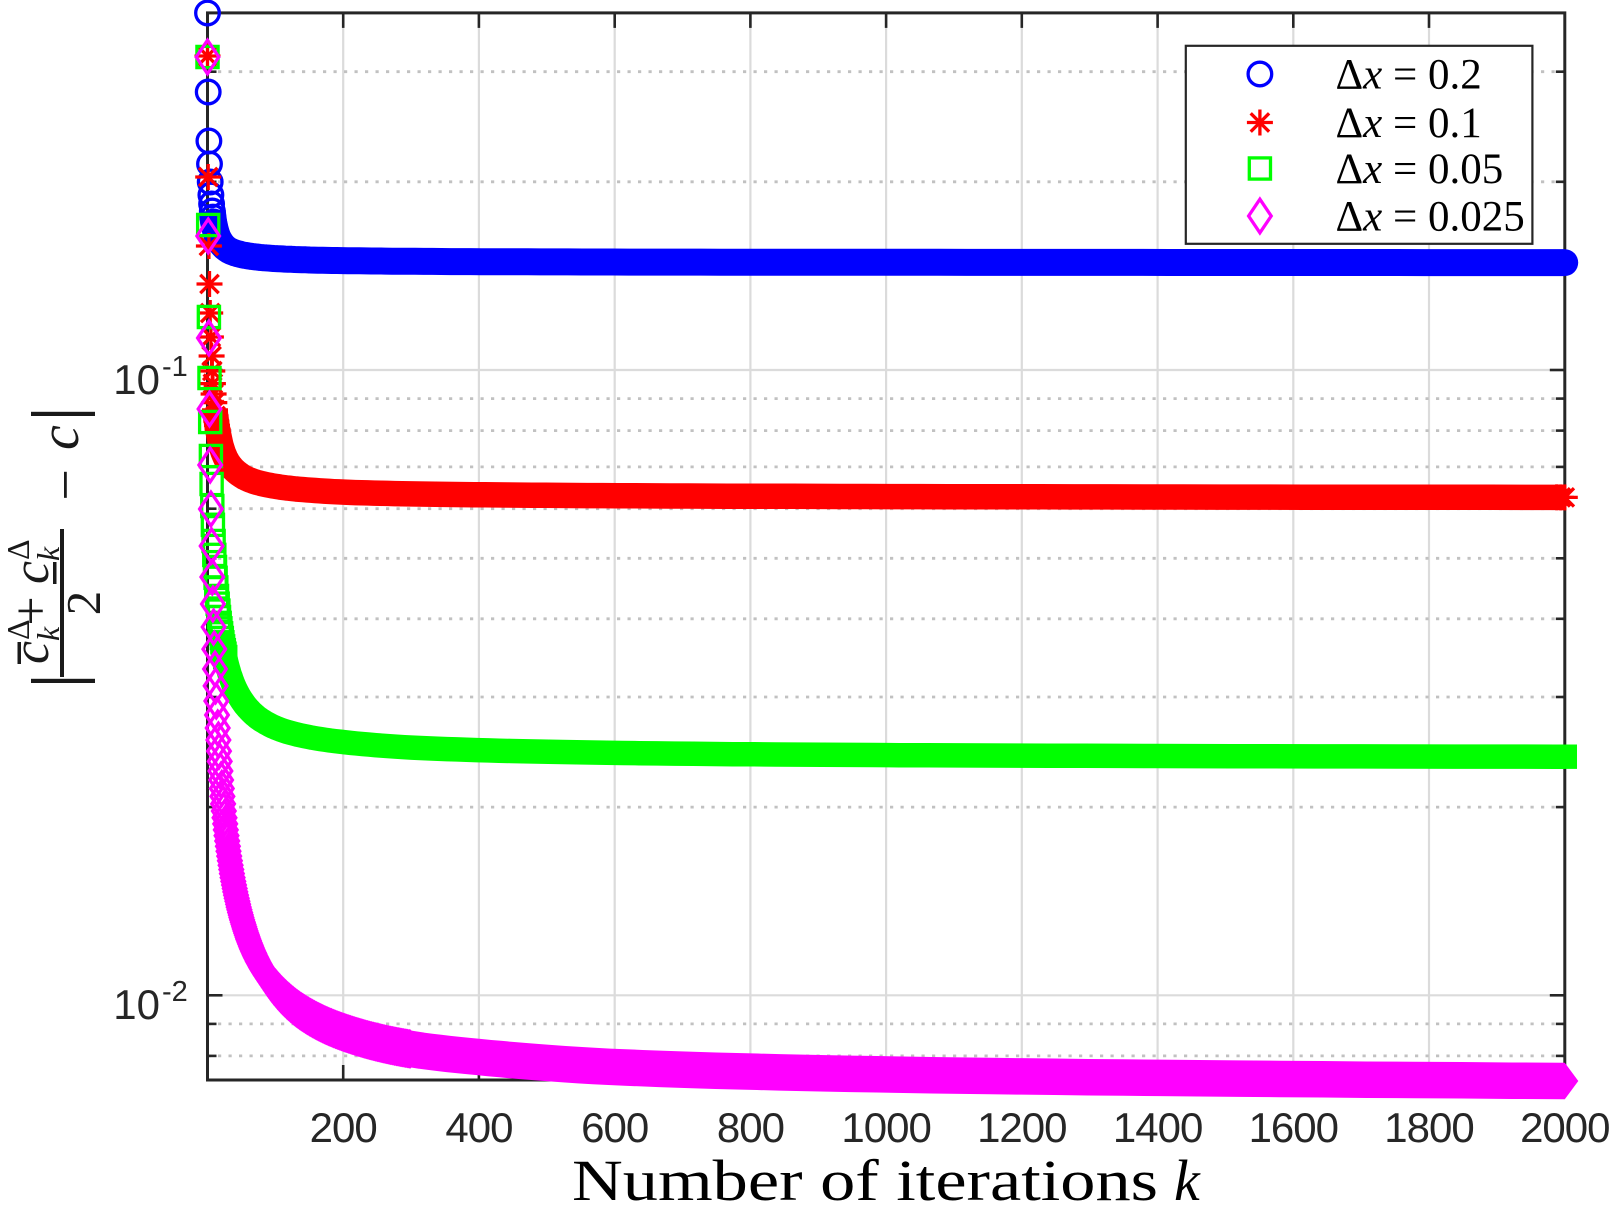  What do you see at coordinates (885, 1127) in the screenshot?
I see `svg-text: 1000` at bounding box center [885, 1127].